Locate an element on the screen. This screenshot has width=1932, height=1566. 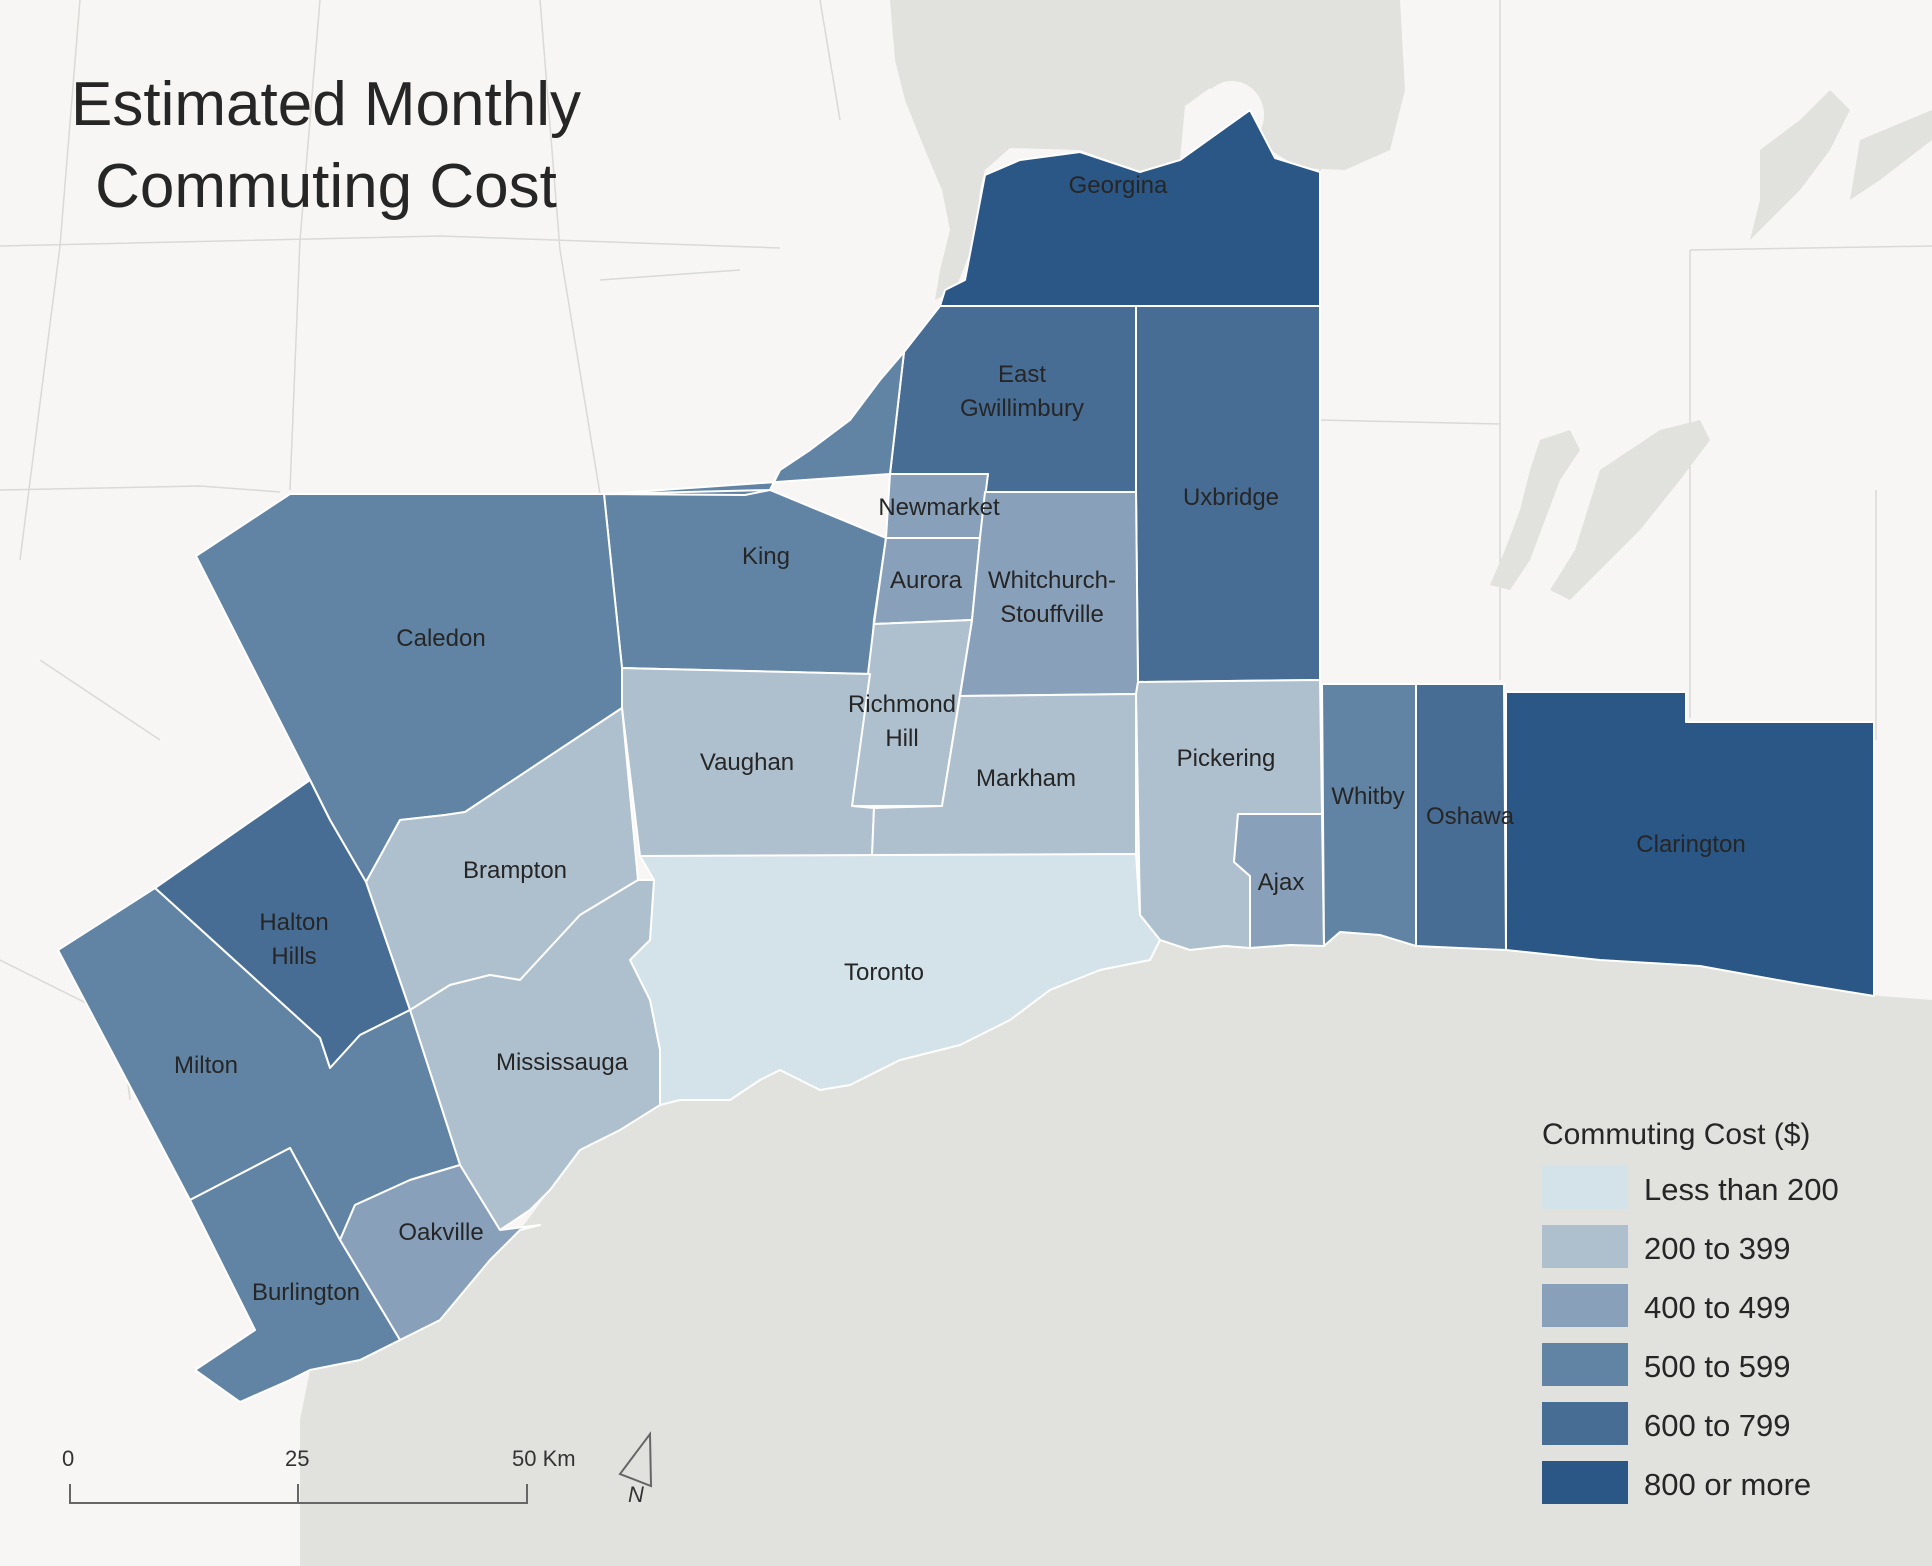
scale-label-0: 0 is located at coordinates (68, 1458).